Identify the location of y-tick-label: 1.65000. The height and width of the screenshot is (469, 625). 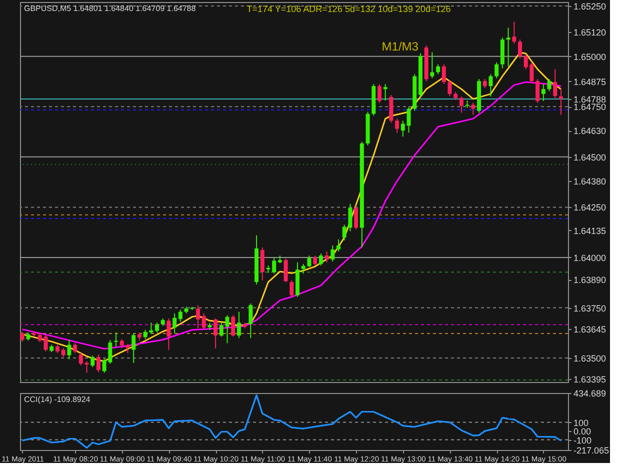
(590, 57).